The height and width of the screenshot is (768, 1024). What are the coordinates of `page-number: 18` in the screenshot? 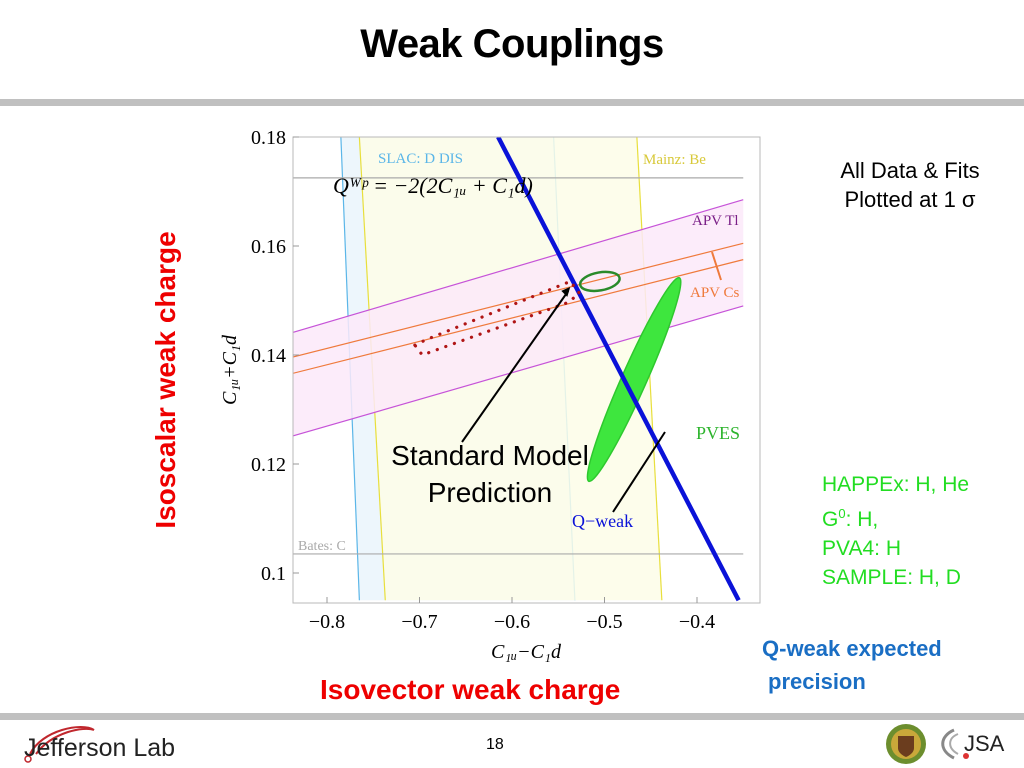 It's located at (495, 744).